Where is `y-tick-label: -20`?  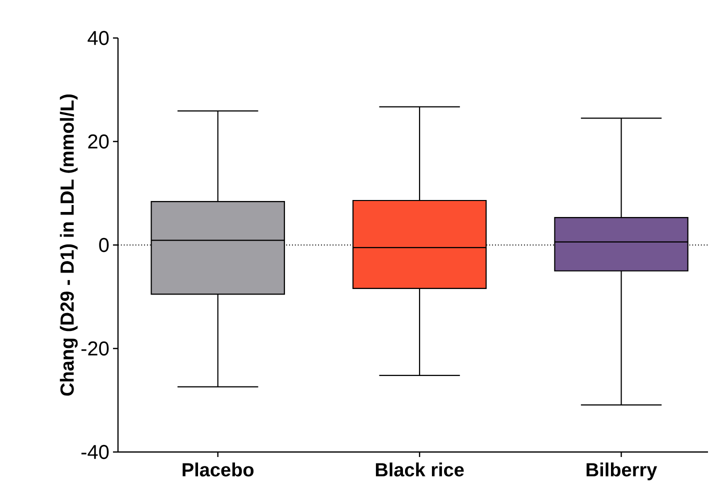 y-tick-label: -20 is located at coordinates (95, 348).